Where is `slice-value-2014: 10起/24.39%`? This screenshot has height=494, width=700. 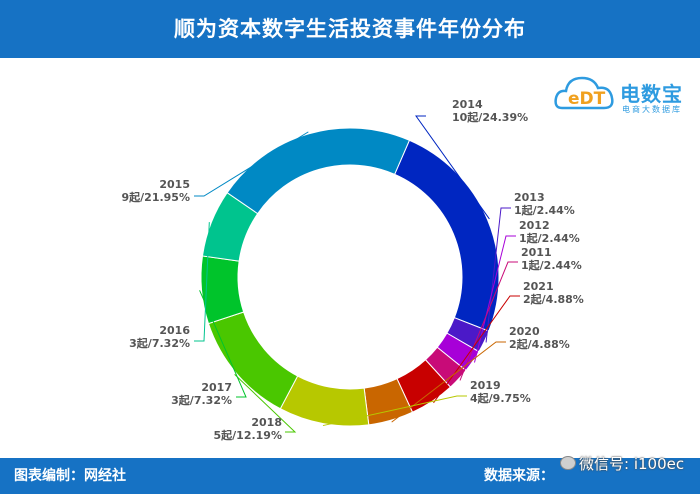 slice-value-2014: 10起/24.39% is located at coordinates (490, 117).